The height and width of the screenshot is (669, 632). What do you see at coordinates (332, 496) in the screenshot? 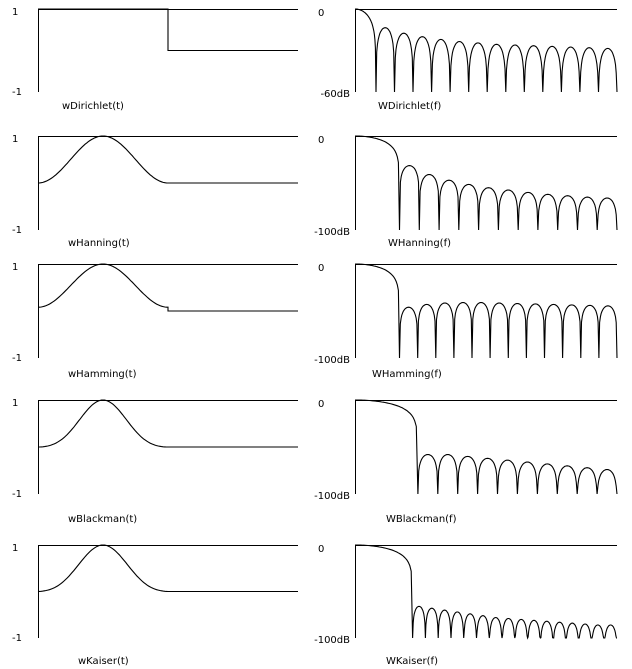
I see `ymin-label-blackman-freq: -100dB` at bounding box center [332, 496].